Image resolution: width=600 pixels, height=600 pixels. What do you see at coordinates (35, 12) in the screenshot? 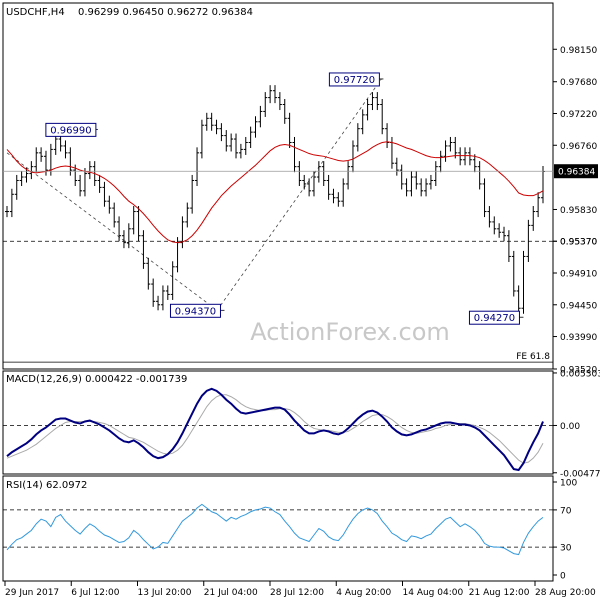
I see `chart-symbol-label: USDCHF,H4` at bounding box center [35, 12].